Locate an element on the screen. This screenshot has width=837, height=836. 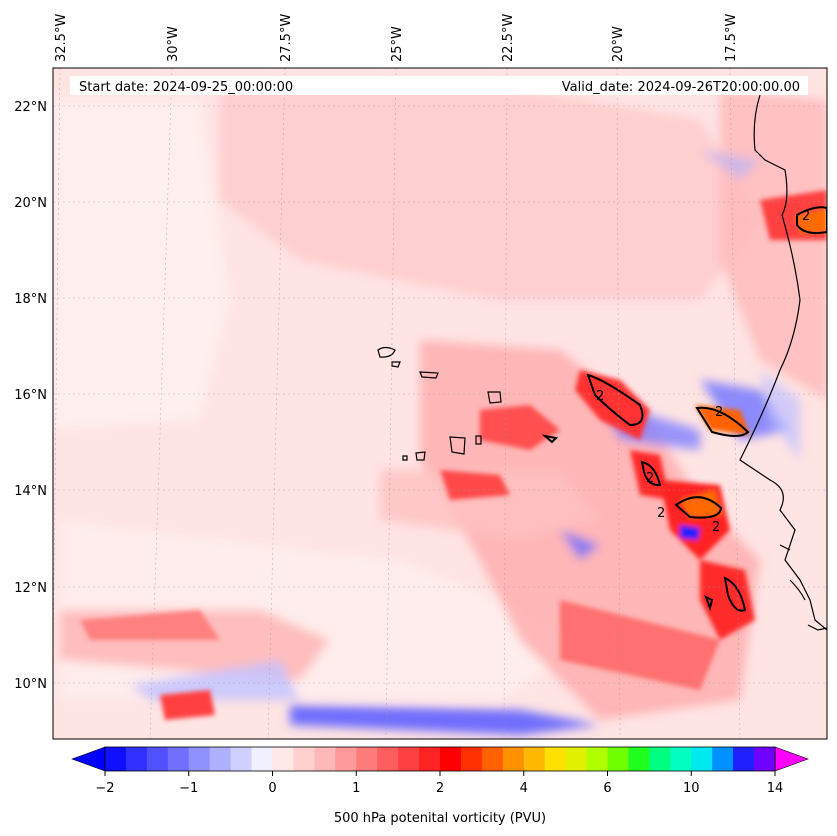
colorbar-tick-label: 6 is located at coordinates (607, 788).